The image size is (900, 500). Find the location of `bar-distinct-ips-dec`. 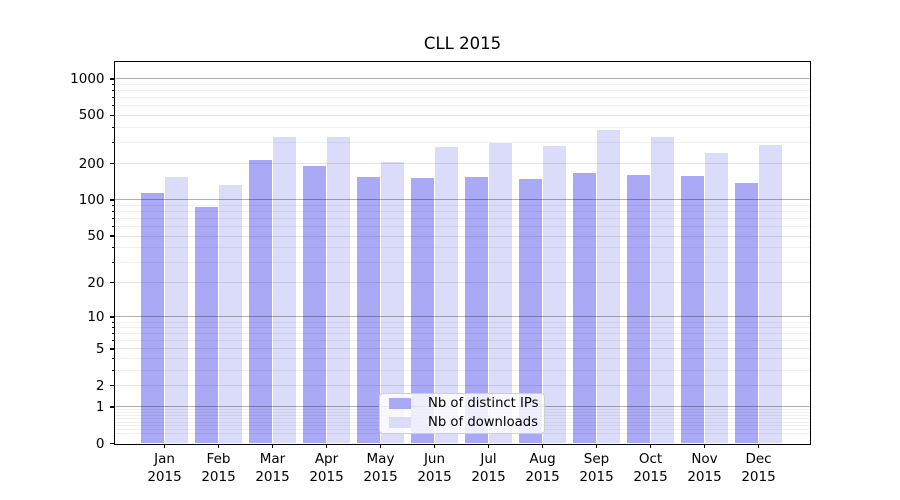

bar-distinct-ips-dec is located at coordinates (747, 313).